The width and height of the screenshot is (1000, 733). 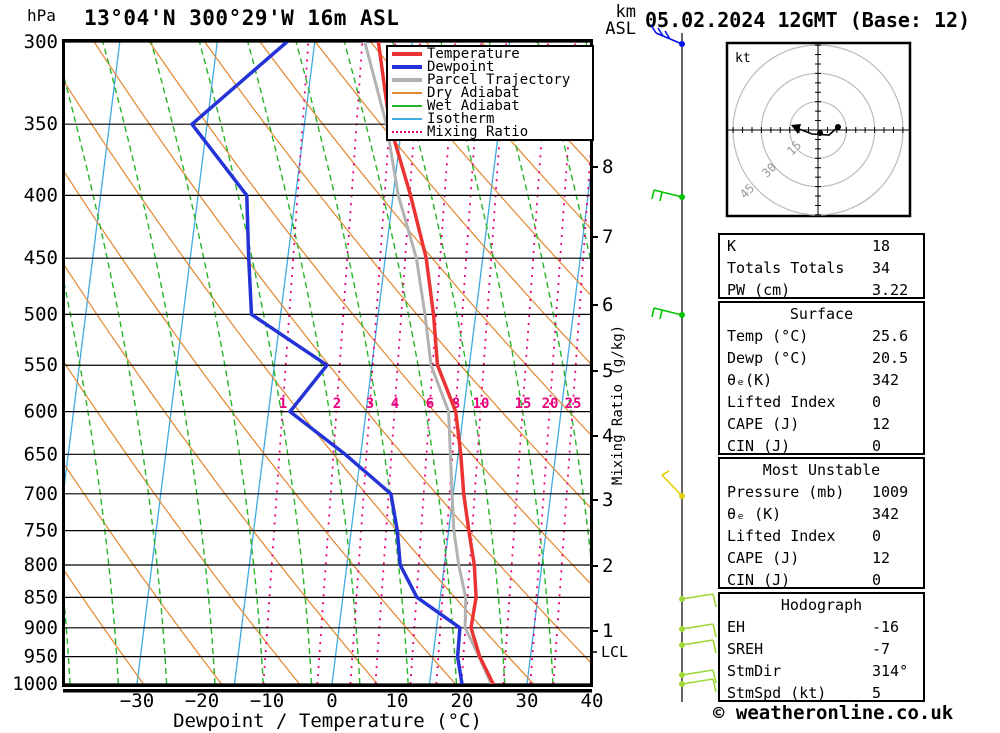 I want to click on parcel-trajectory-curve, so click(x=428, y=364).